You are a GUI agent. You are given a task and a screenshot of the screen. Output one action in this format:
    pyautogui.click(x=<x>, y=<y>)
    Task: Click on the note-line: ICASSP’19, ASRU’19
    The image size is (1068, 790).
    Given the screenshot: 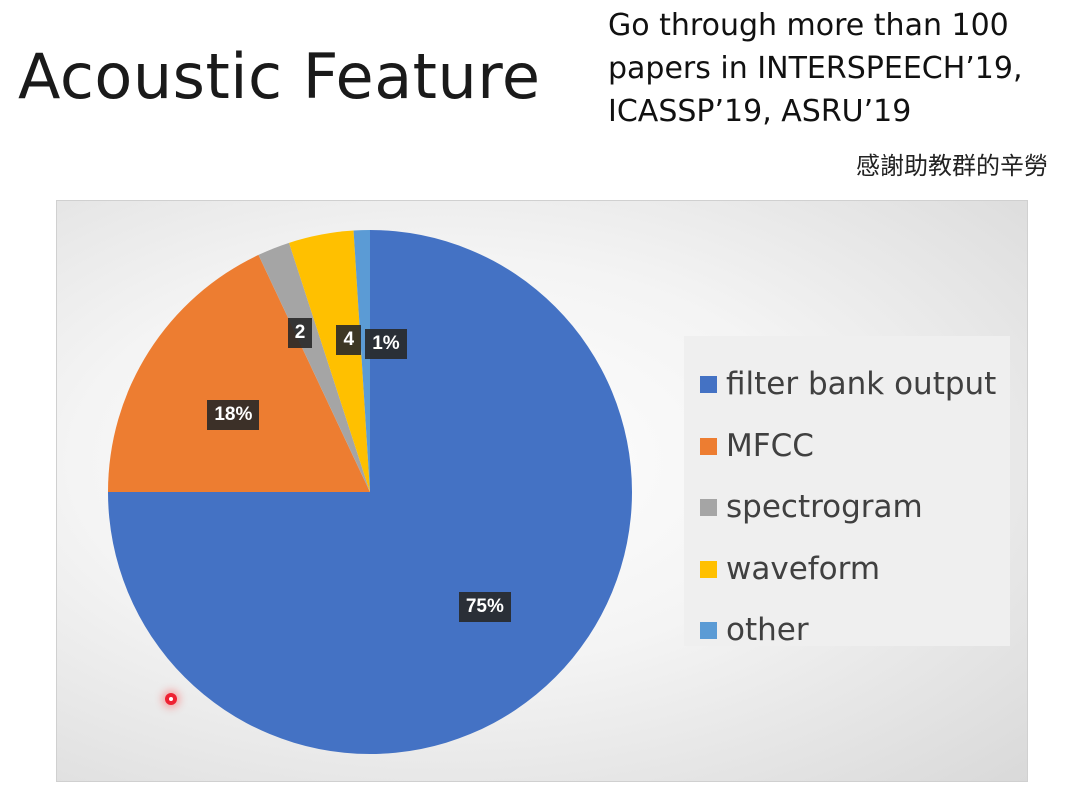 What is the action you would take?
    pyautogui.click(x=760, y=111)
    